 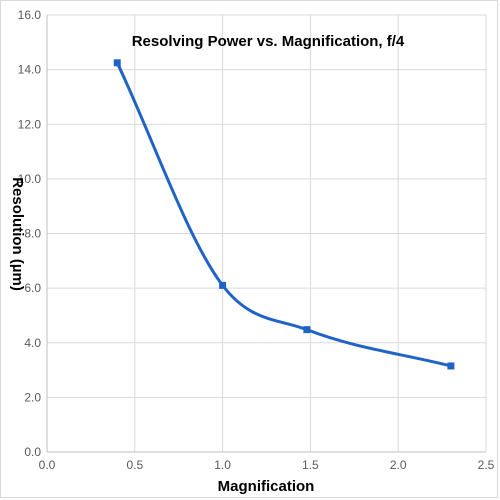 What do you see at coordinates (134, 465) in the screenshot?
I see `x-tick-label: 0.5` at bounding box center [134, 465].